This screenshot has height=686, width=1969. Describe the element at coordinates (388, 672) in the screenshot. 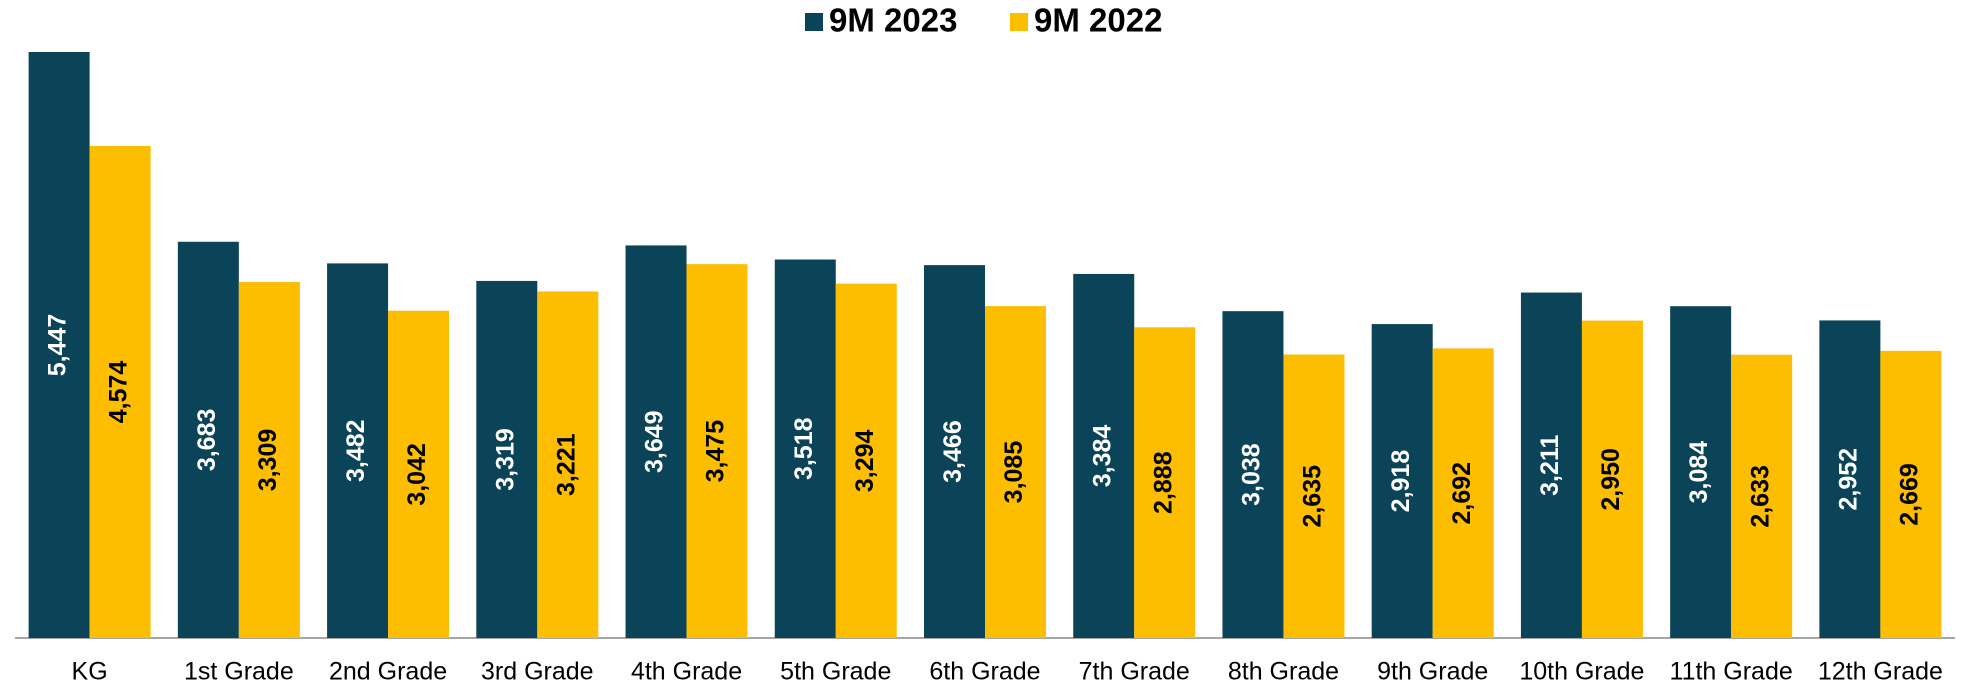

I see `x-tick-label: 2nd Grade` at that location.